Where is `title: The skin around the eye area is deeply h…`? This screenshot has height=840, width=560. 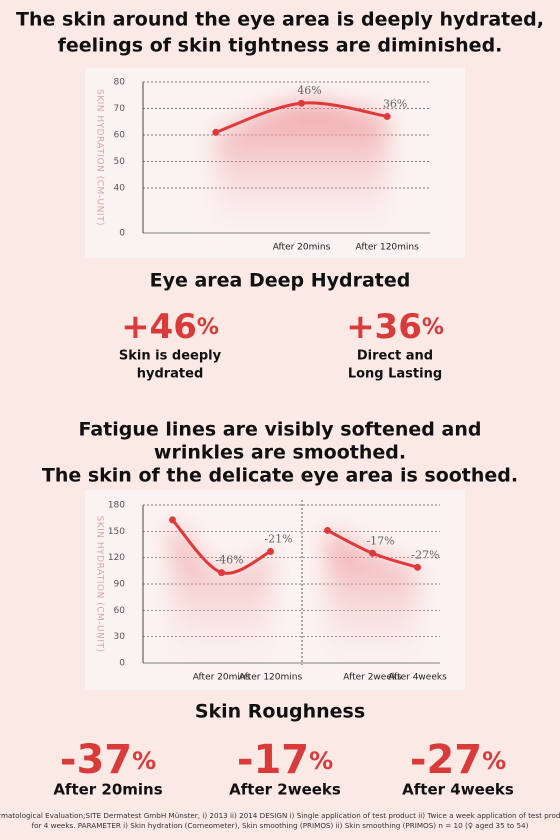
title: The skin around the eye area is deeply h… is located at coordinates (280, 20).